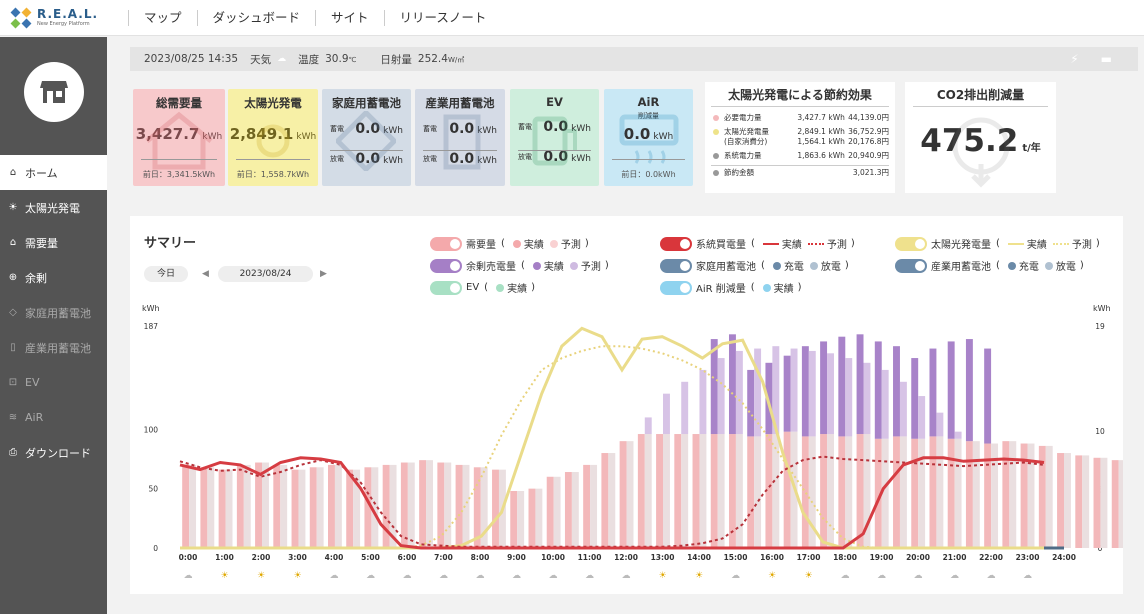  Describe the element at coordinates (53, 347) in the screenshot. I see `sidebar-item-5: ▯ 産業用蓄電池` at that location.